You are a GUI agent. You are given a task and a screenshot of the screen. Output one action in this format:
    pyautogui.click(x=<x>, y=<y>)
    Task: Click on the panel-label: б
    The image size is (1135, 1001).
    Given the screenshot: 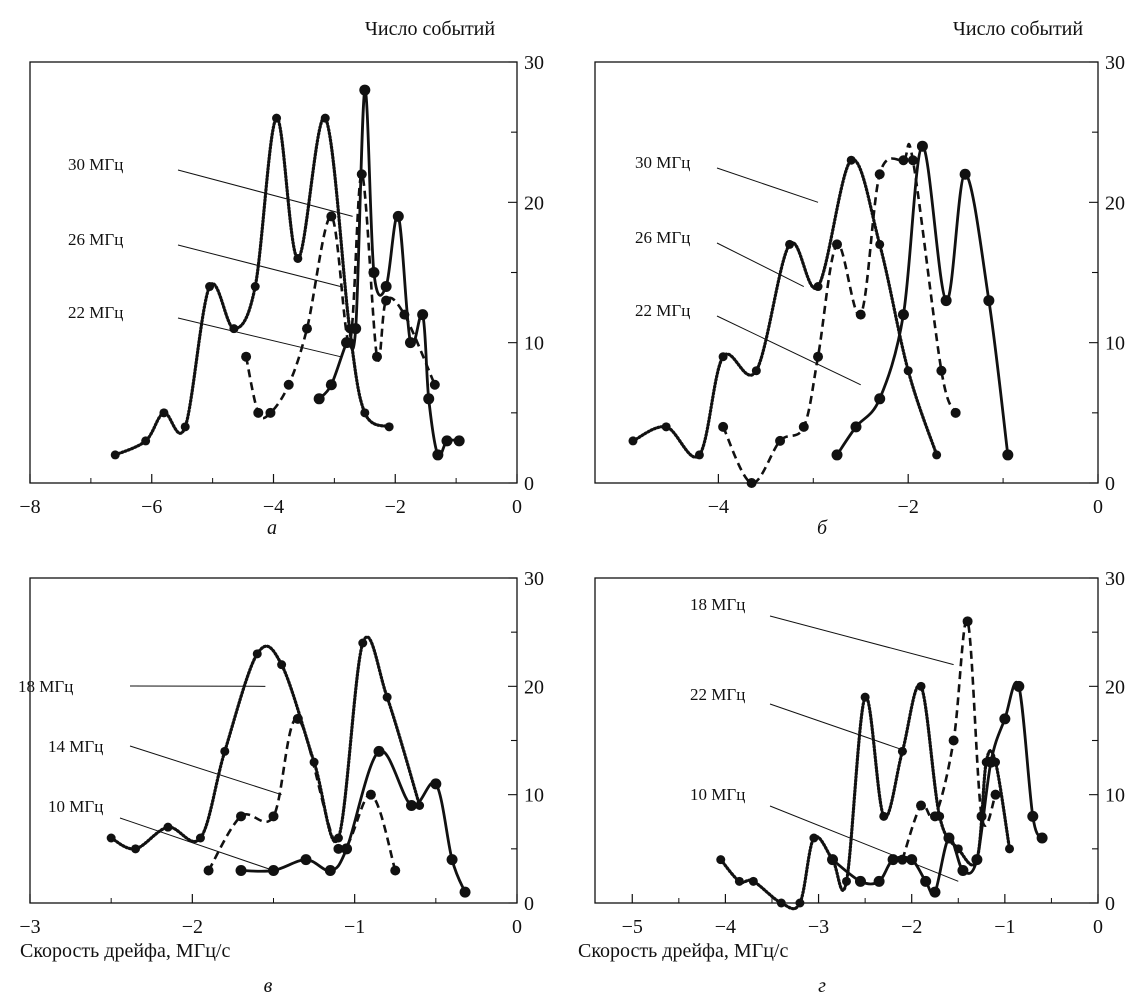 What is the action you would take?
    pyautogui.click(x=822, y=528)
    